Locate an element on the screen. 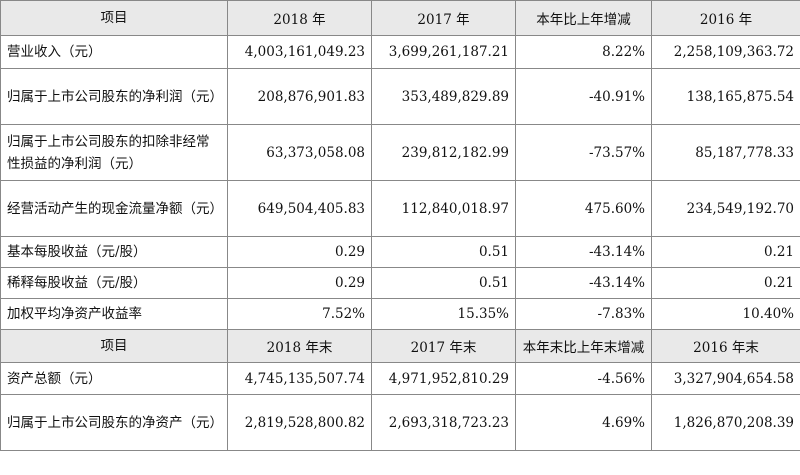  value-2017: 2,693,318,723.23 is located at coordinates (443, 422).